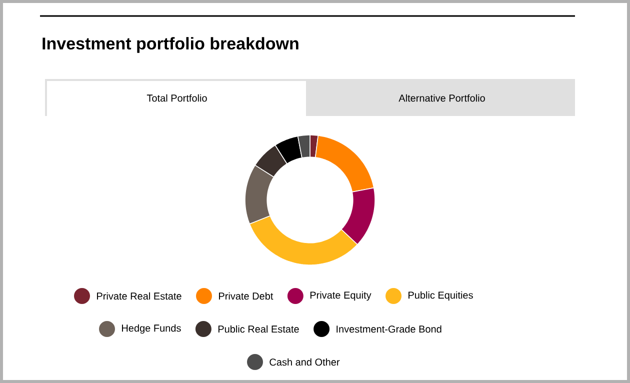 The width and height of the screenshot is (630, 383). I want to click on legend-label: Private Debt, so click(246, 296).